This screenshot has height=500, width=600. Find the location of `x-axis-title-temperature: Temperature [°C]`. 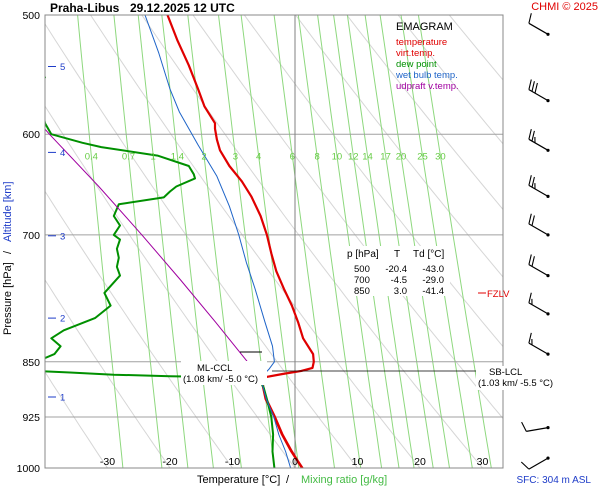

x-axis-title-temperature: Temperature [°C] is located at coordinates (238, 480).